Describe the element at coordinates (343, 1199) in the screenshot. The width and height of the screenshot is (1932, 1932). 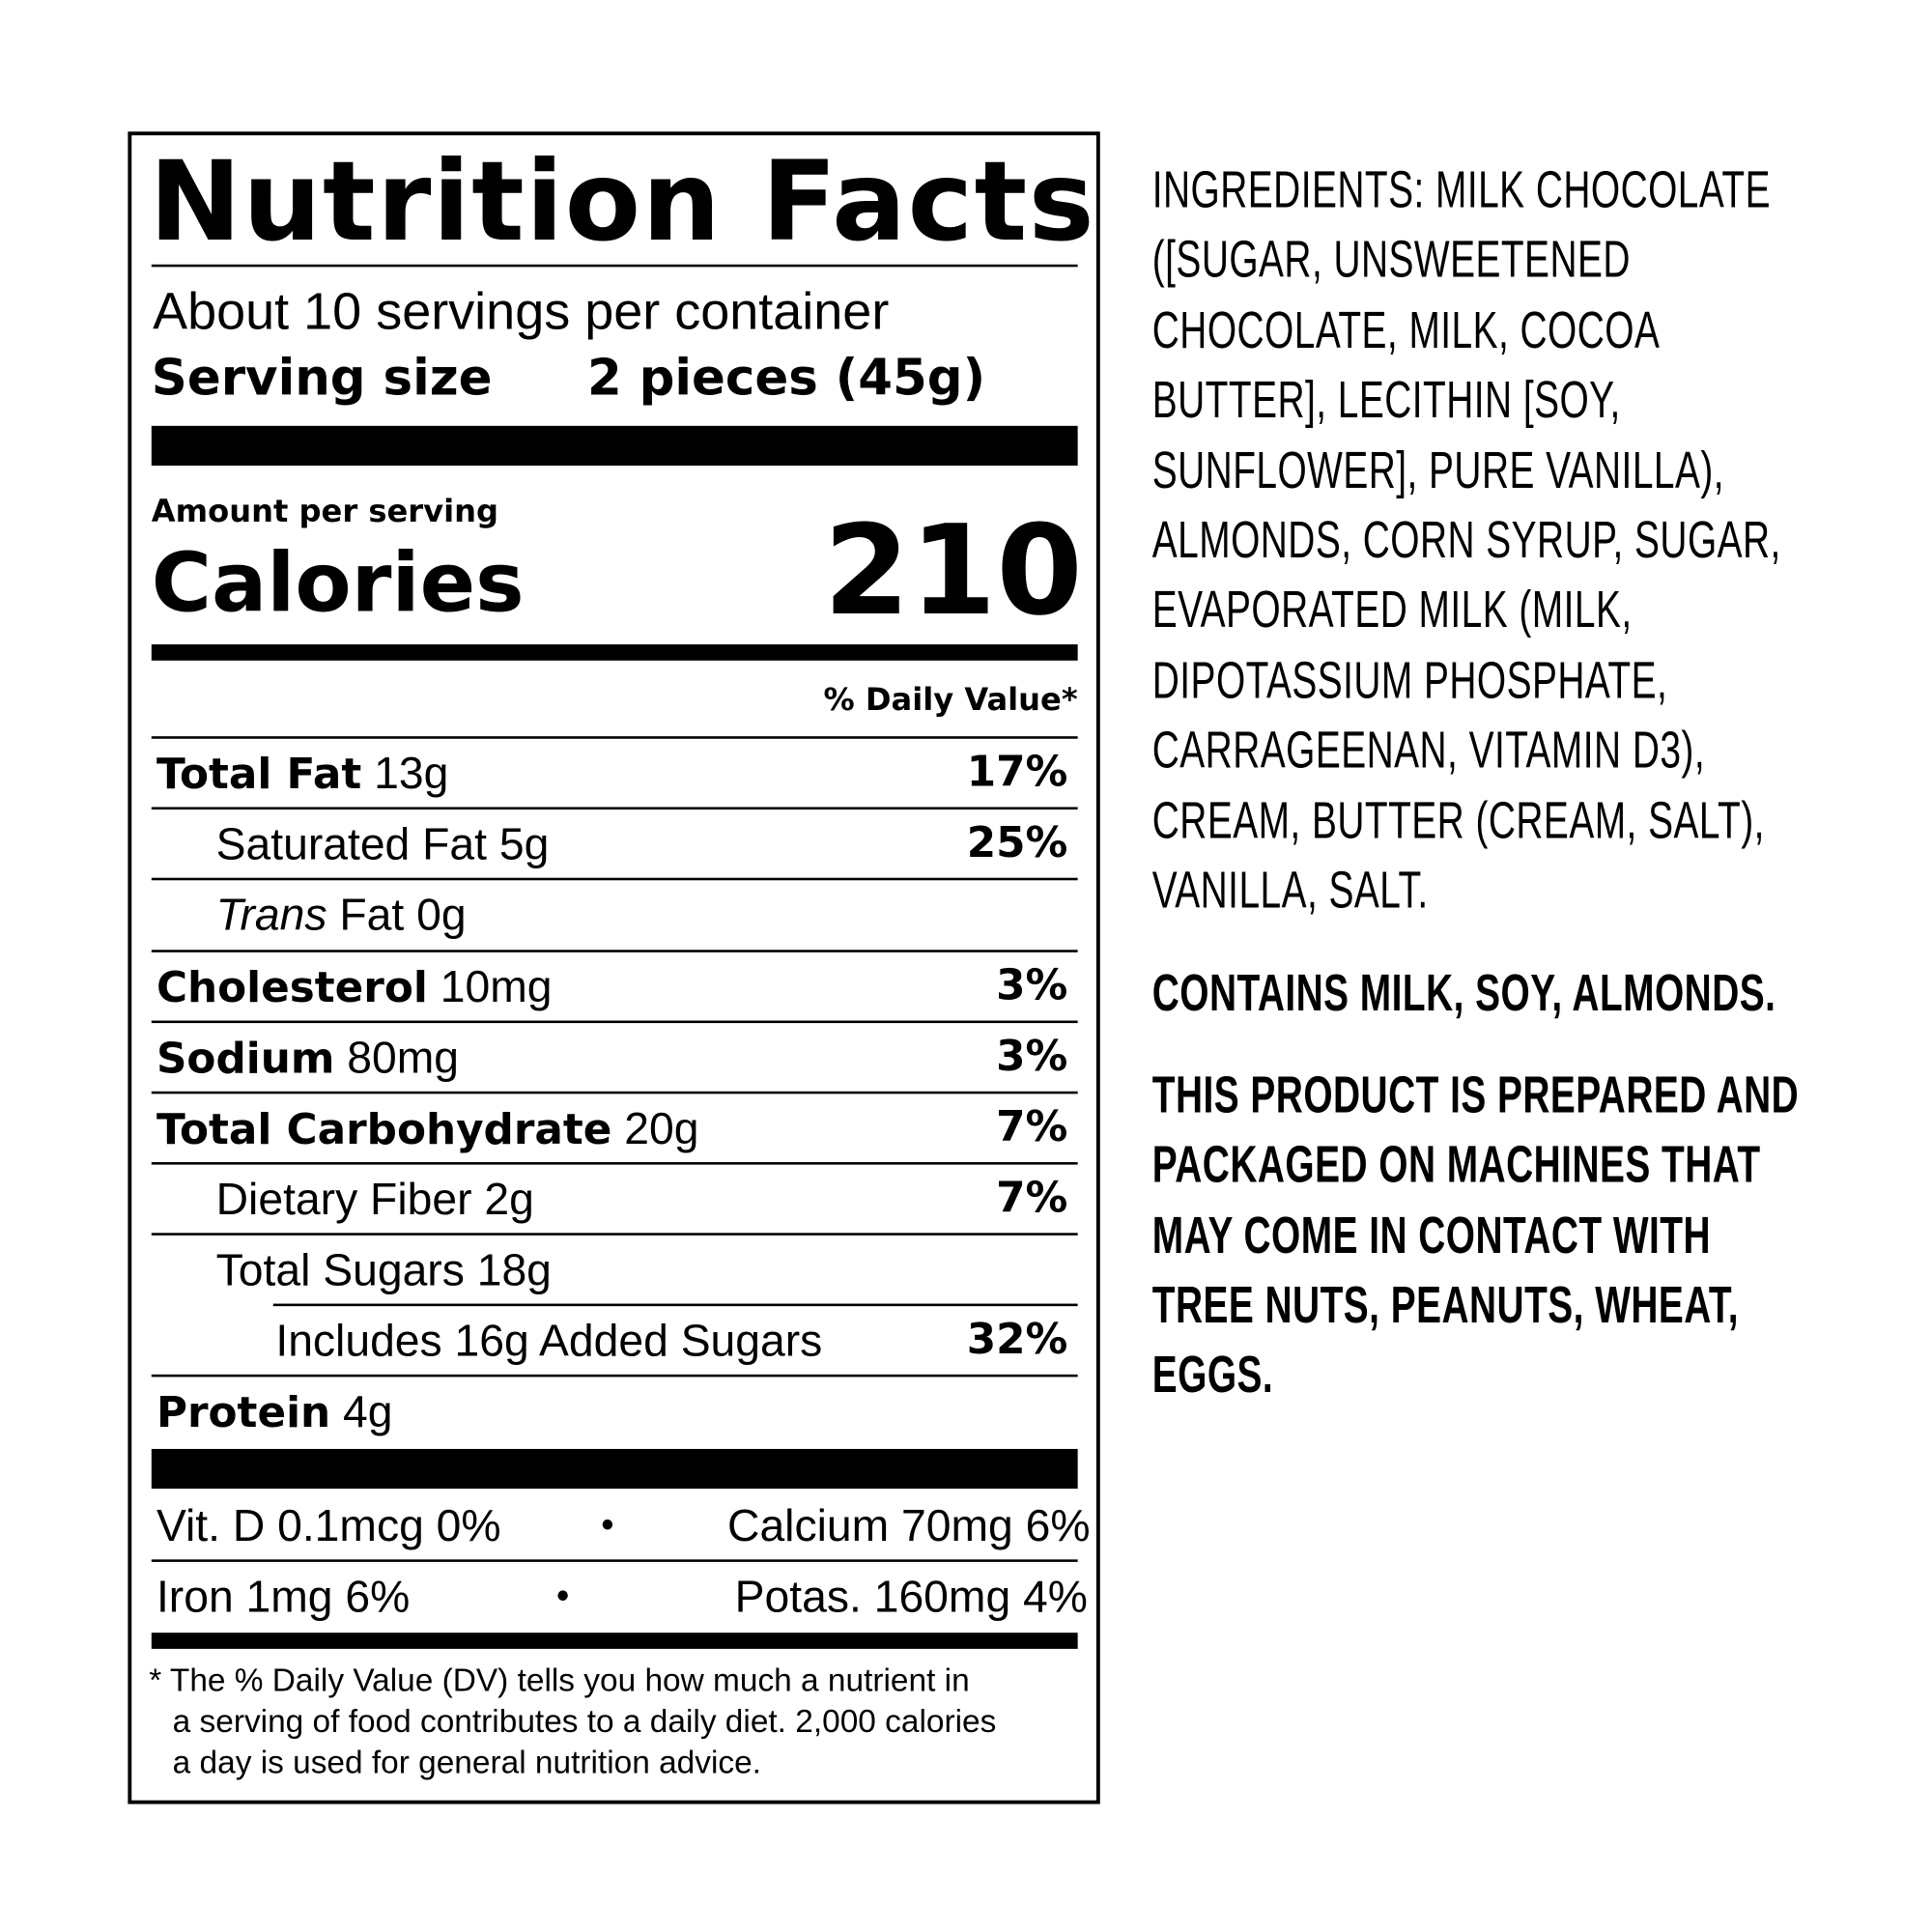
I see `nutrient-label: Dietary Fiber` at that location.